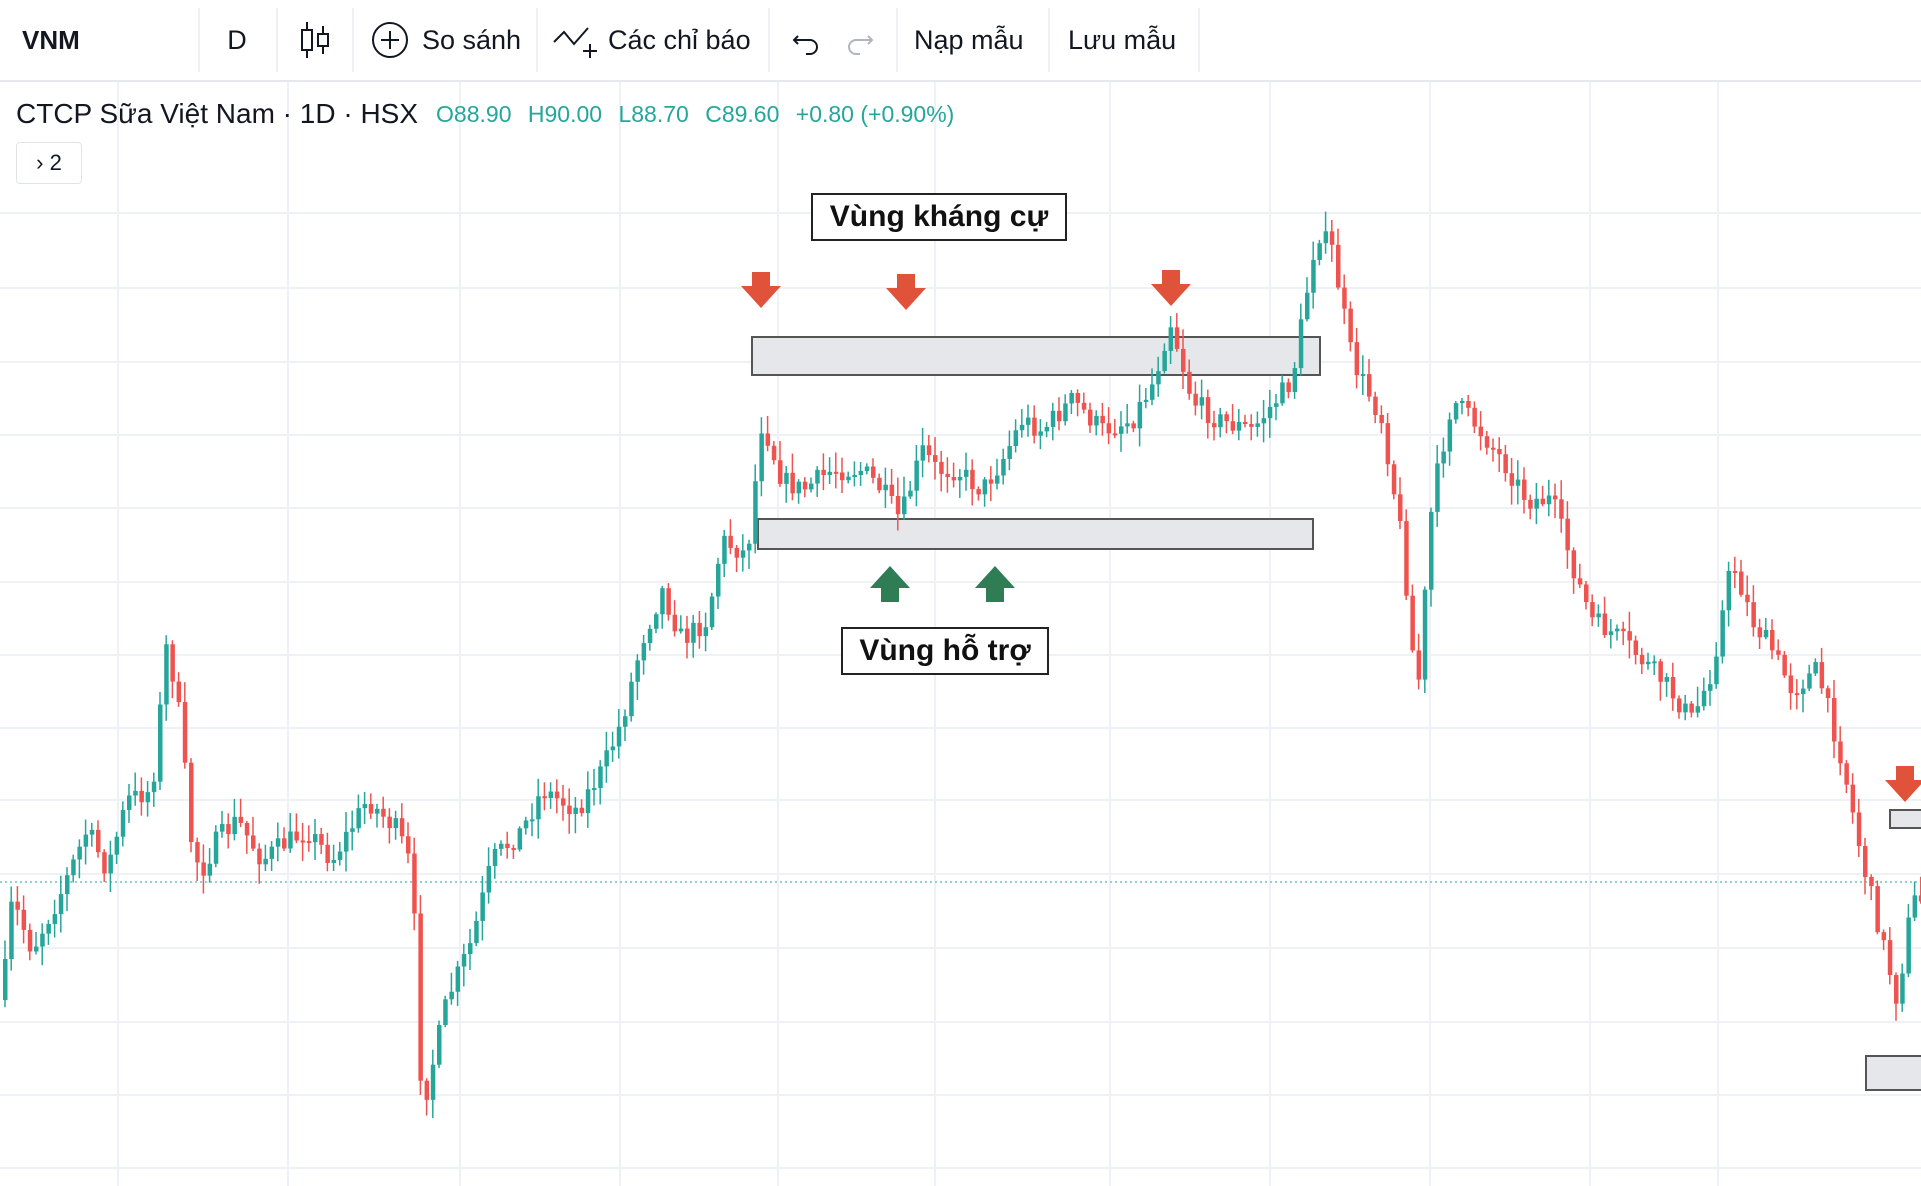 The width and height of the screenshot is (1921, 1186). Describe the element at coordinates (860, 40) in the screenshot. I see `redo-button` at that location.